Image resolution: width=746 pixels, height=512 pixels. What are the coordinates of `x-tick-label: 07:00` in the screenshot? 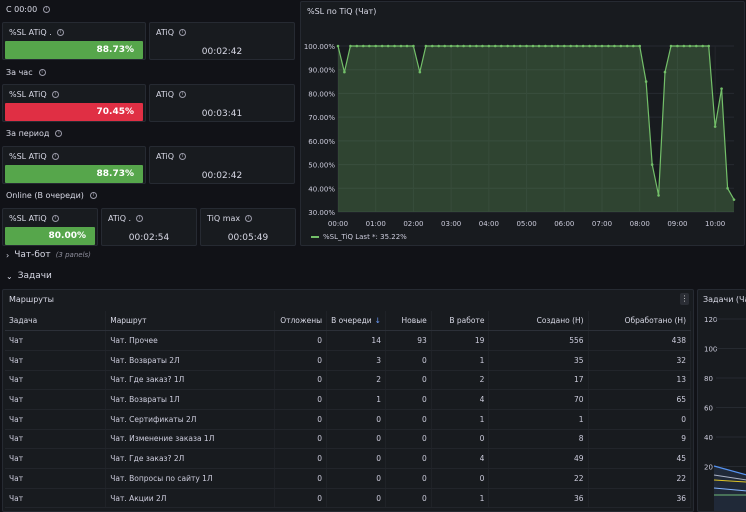 It's located at (602, 224).